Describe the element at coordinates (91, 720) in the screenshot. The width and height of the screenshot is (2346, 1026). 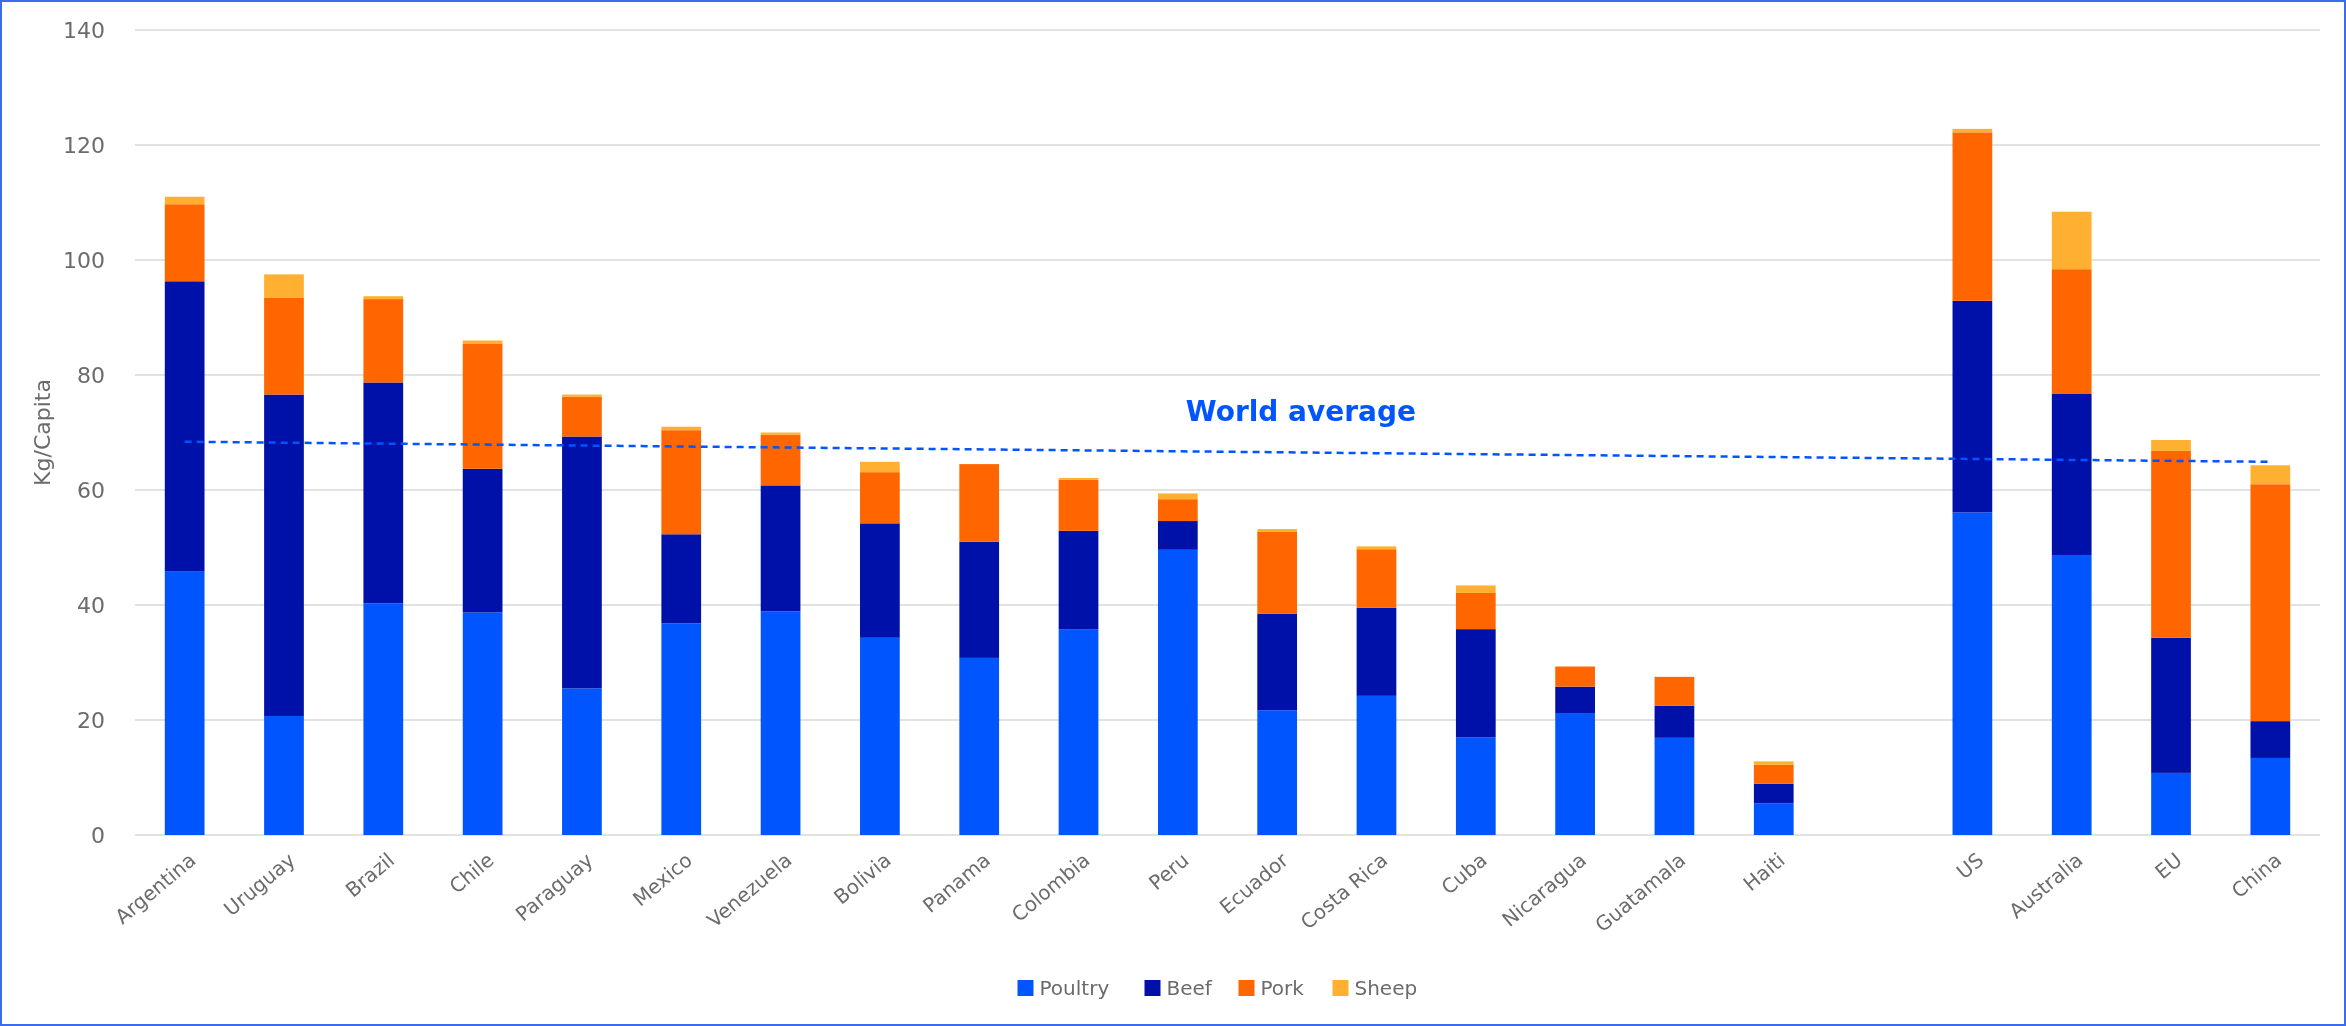
I see `y-tick-label: 20` at that location.